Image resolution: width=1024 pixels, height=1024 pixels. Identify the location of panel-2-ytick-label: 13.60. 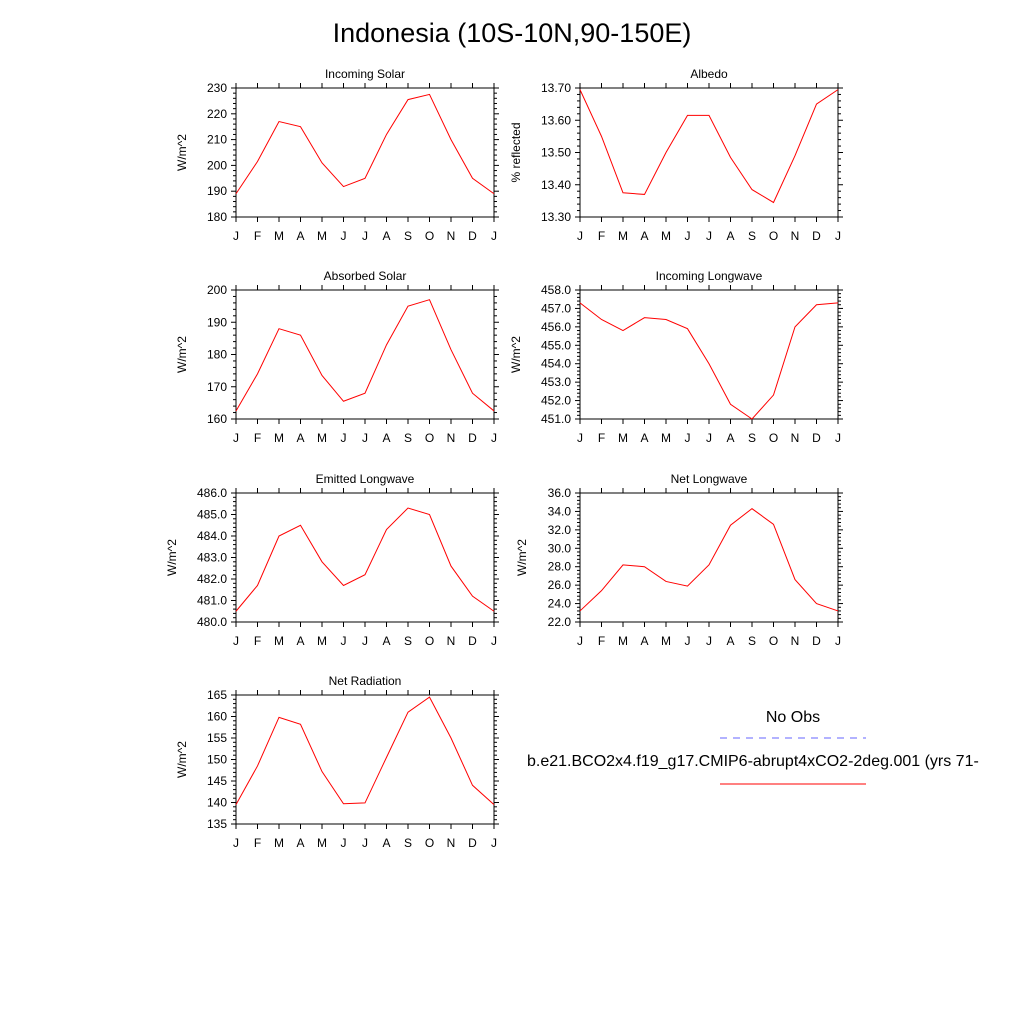
(556, 120).